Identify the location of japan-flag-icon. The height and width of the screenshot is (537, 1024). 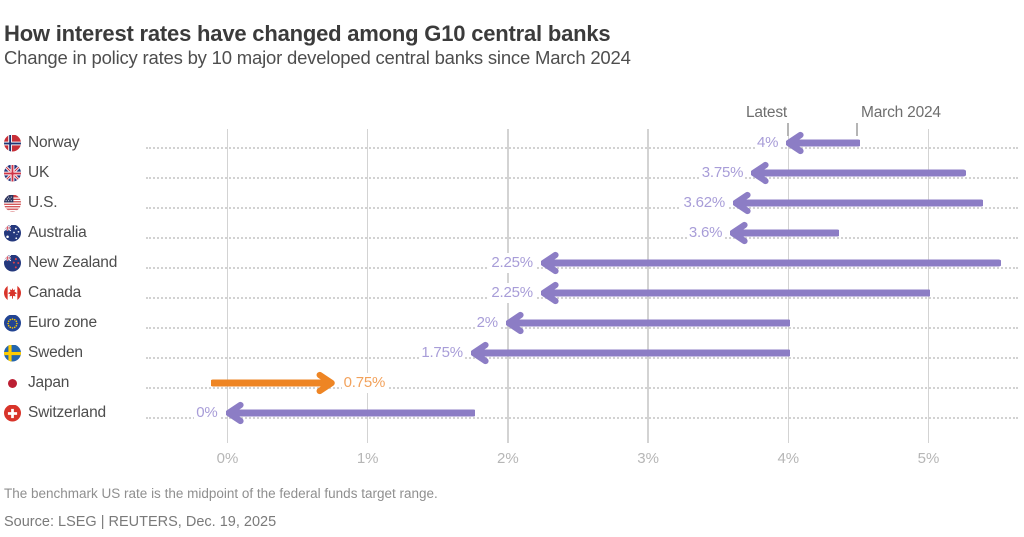
(12, 383).